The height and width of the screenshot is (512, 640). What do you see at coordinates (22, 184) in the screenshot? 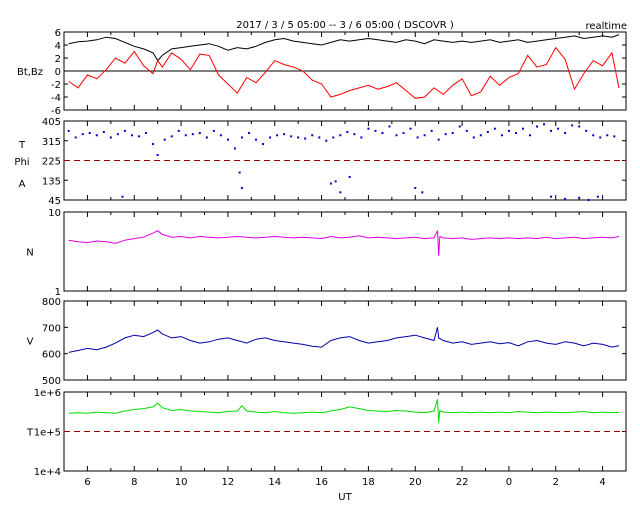
I see `y-axis-label: A` at bounding box center [22, 184].